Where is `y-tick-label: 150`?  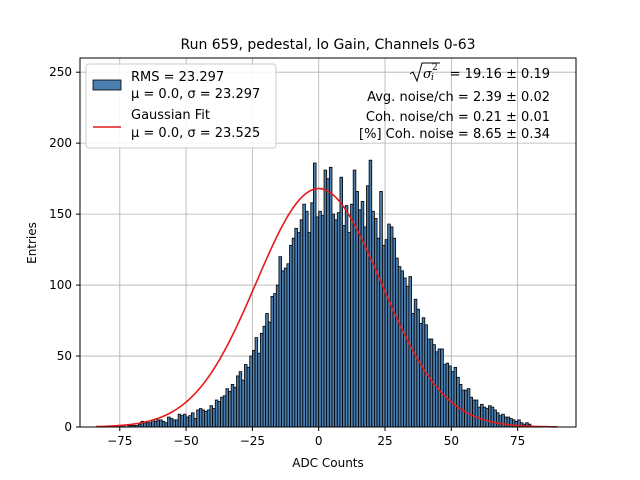 y-tick-label: 150 is located at coordinates (60, 214).